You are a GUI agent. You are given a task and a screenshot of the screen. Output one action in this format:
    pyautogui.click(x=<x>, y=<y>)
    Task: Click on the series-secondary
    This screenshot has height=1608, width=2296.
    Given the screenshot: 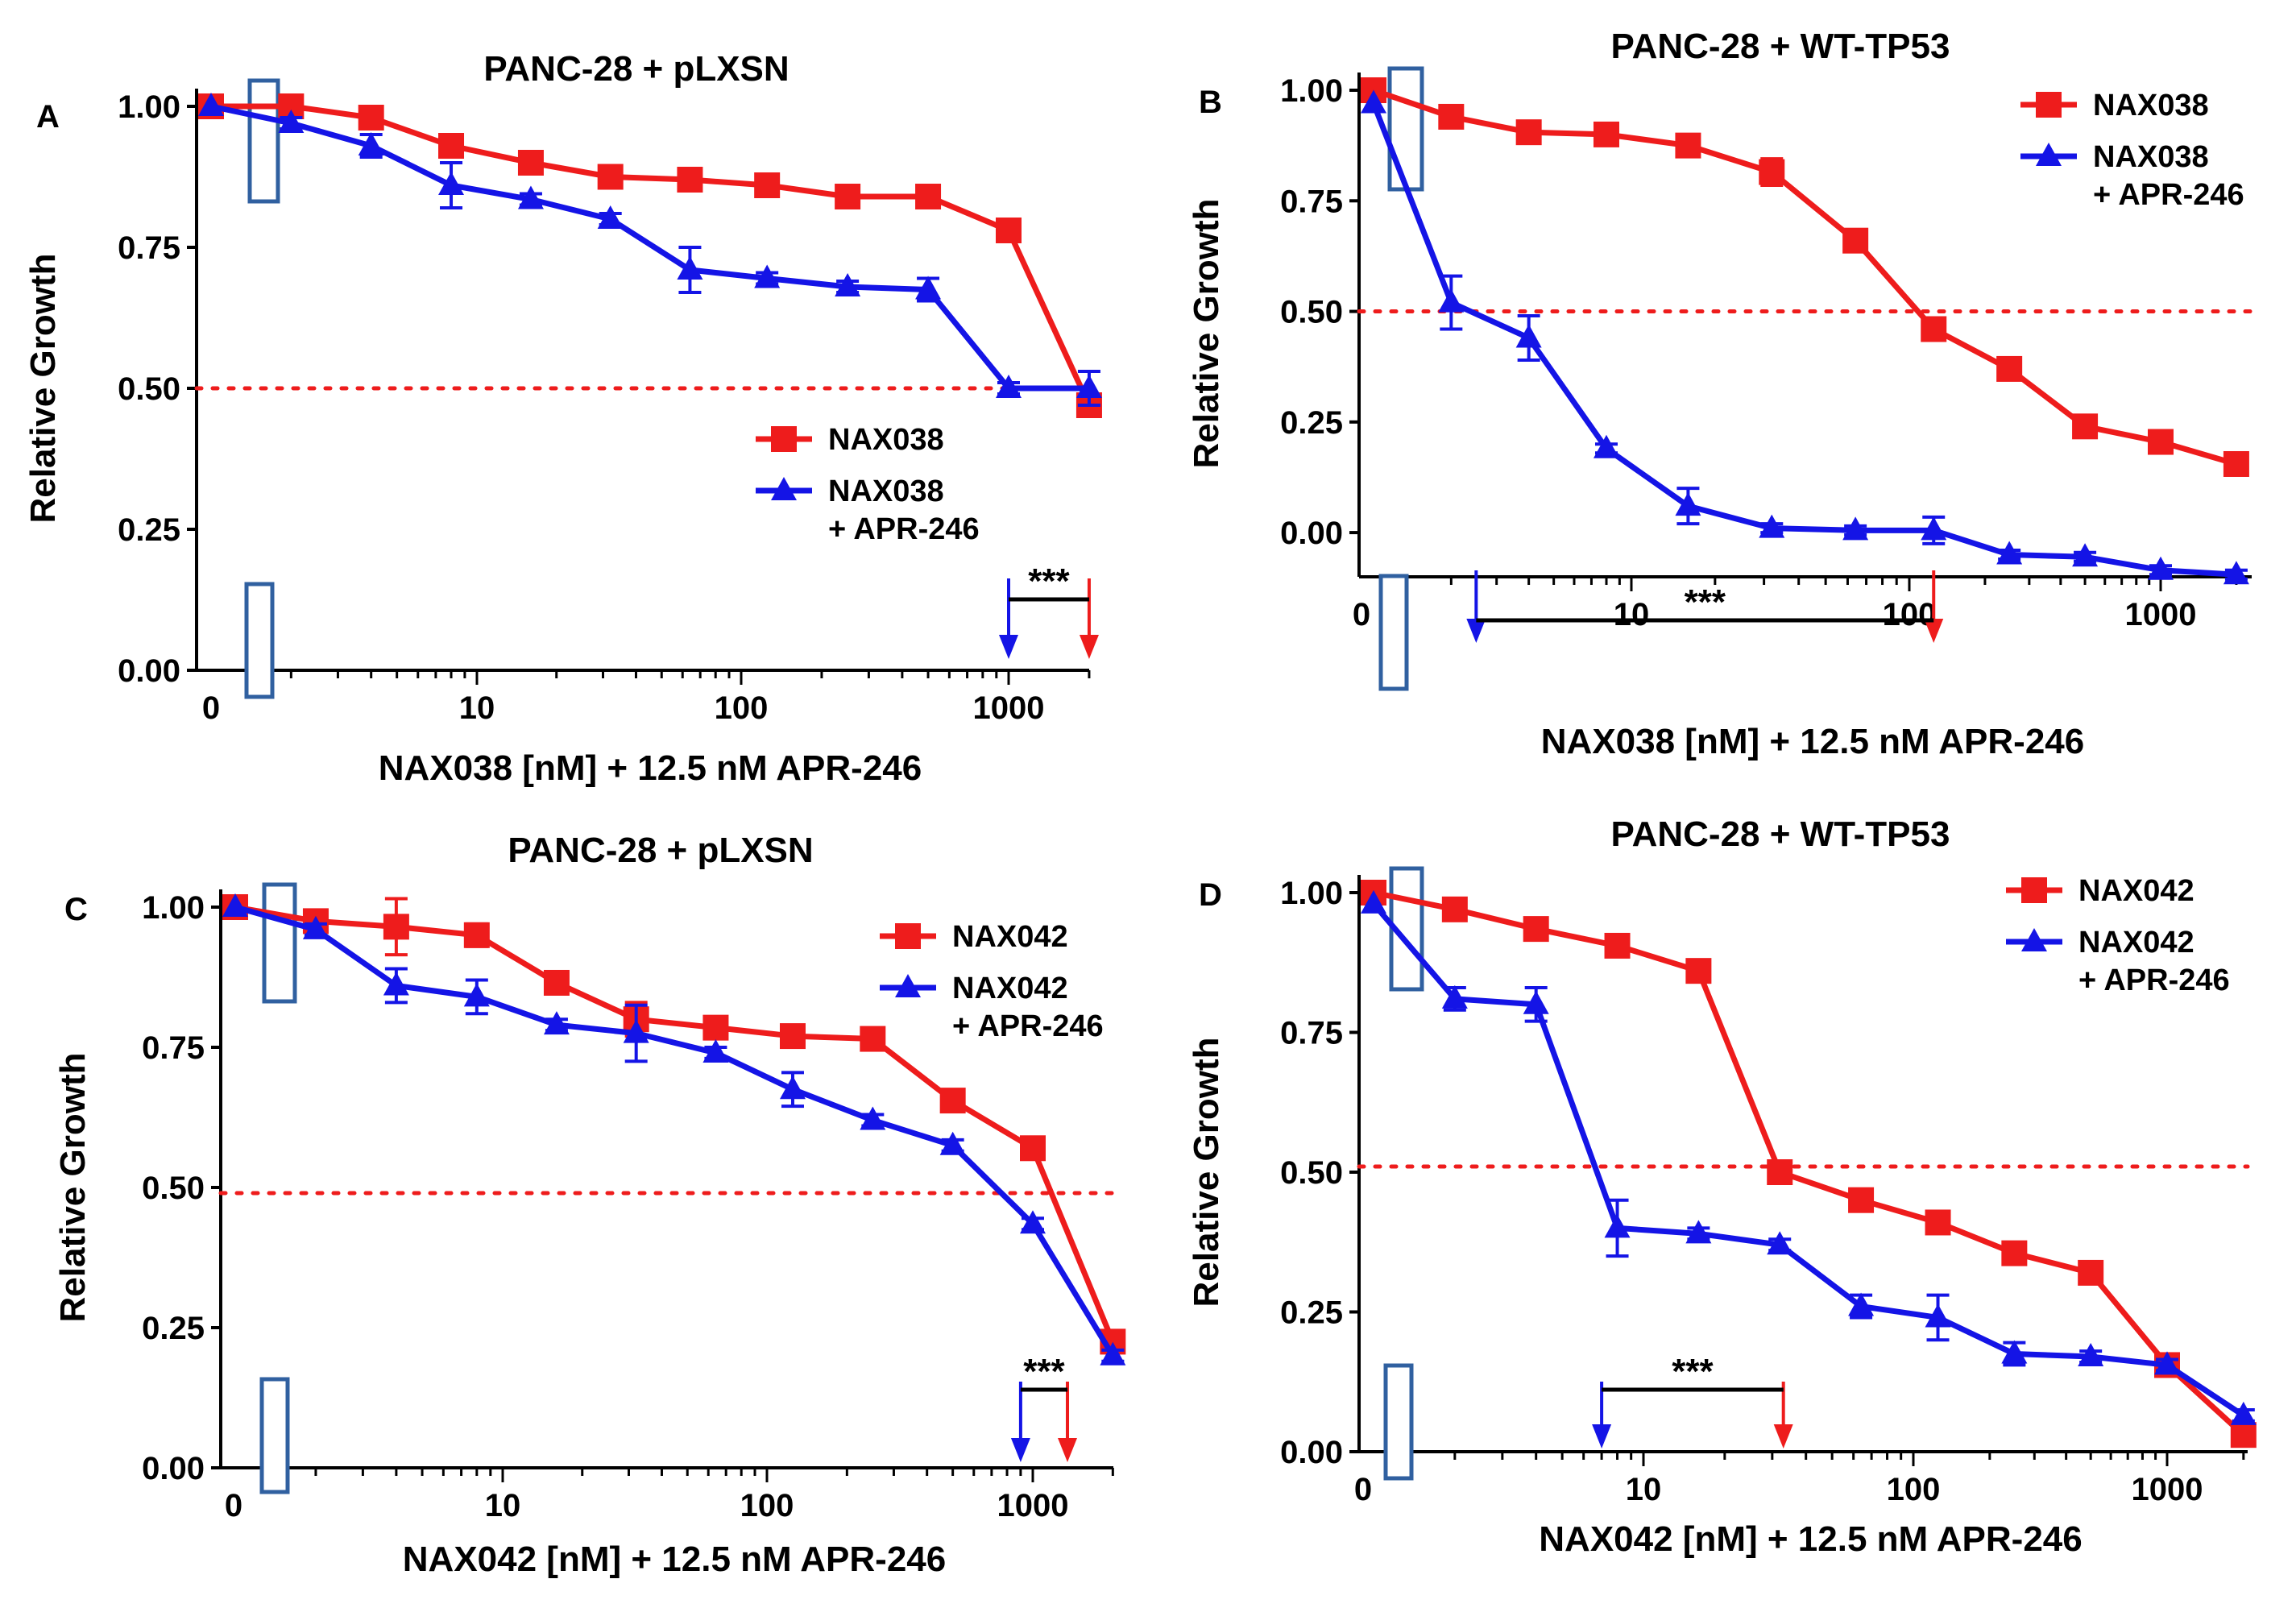 What is the action you would take?
    pyautogui.click(x=650, y=250)
    